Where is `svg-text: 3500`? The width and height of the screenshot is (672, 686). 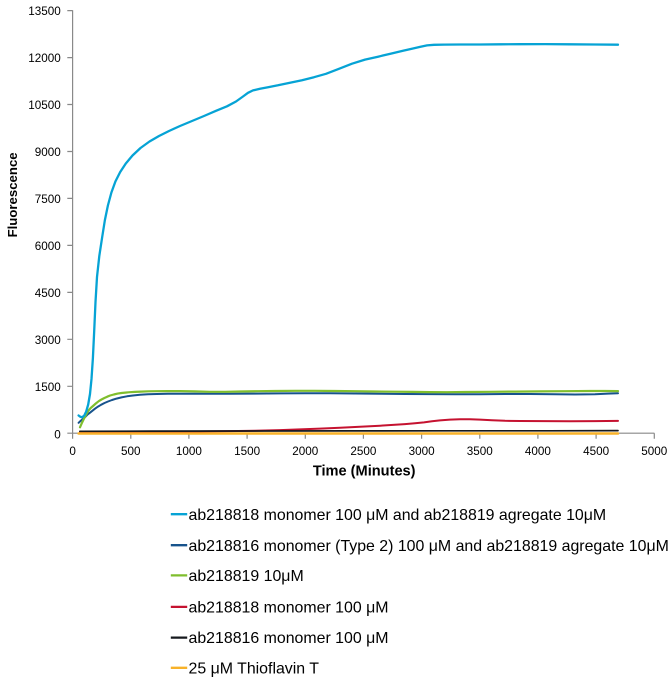 svg-text: 3500 is located at coordinates (480, 451).